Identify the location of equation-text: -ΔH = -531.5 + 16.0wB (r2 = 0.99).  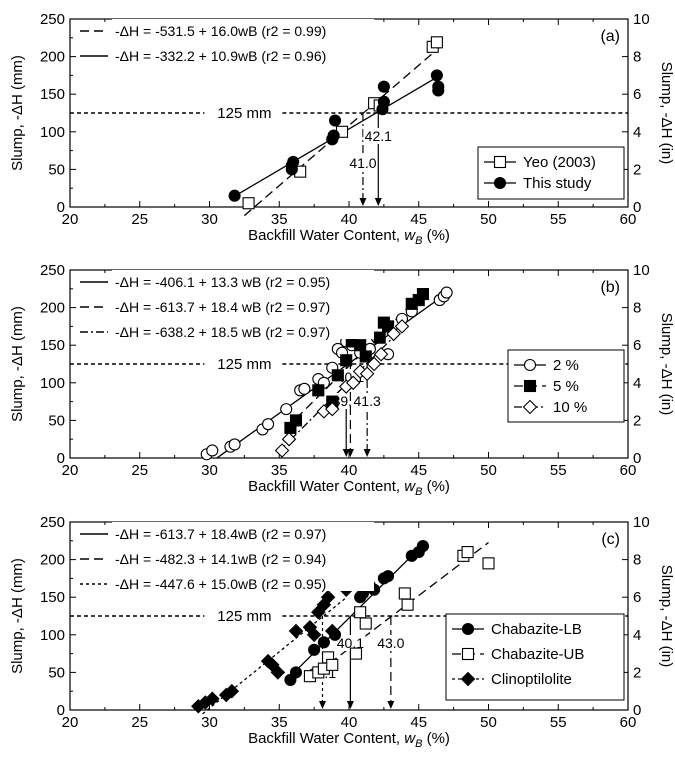
(220, 31).